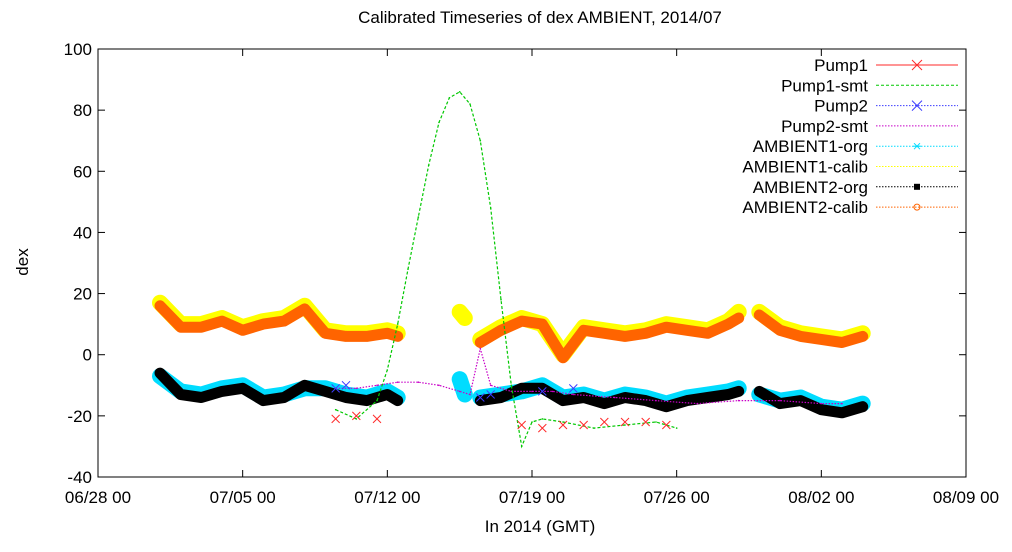 This screenshot has width=1012, height=552. Describe the element at coordinates (811, 328) in the screenshot. I see `series-band-ambient2-calib` at that location.